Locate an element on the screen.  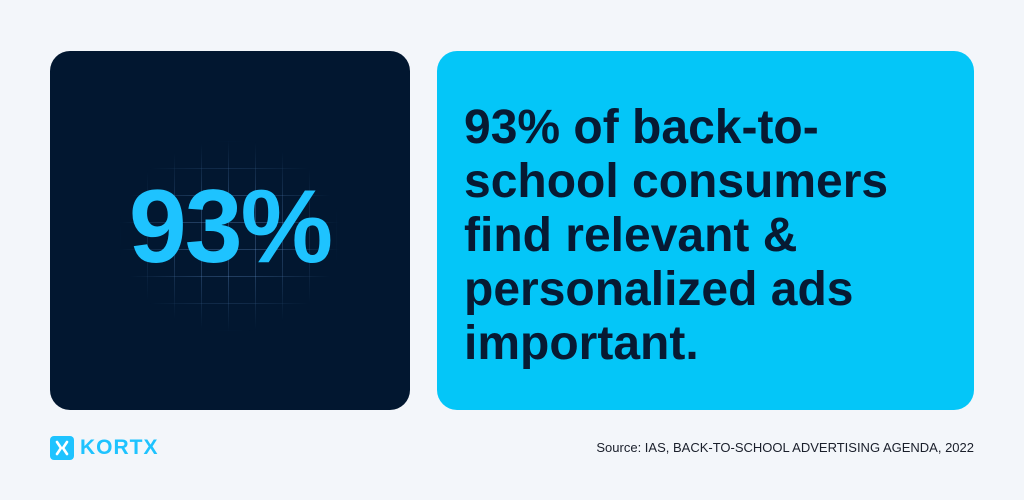
big-stat-value: 93% is located at coordinates (230, 227).